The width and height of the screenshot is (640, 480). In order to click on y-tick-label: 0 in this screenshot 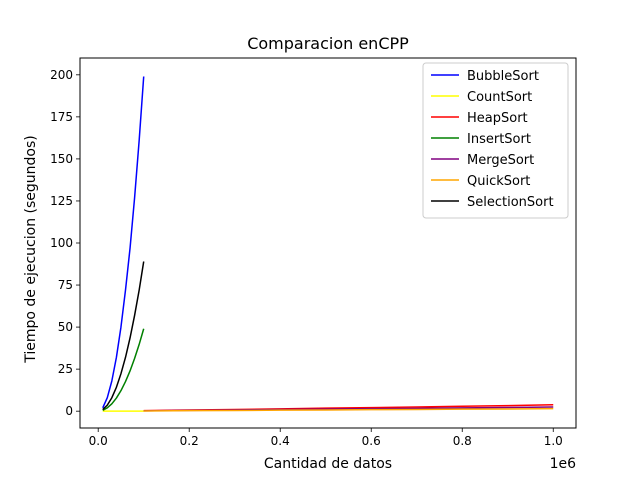, I will do `click(69, 411)`.